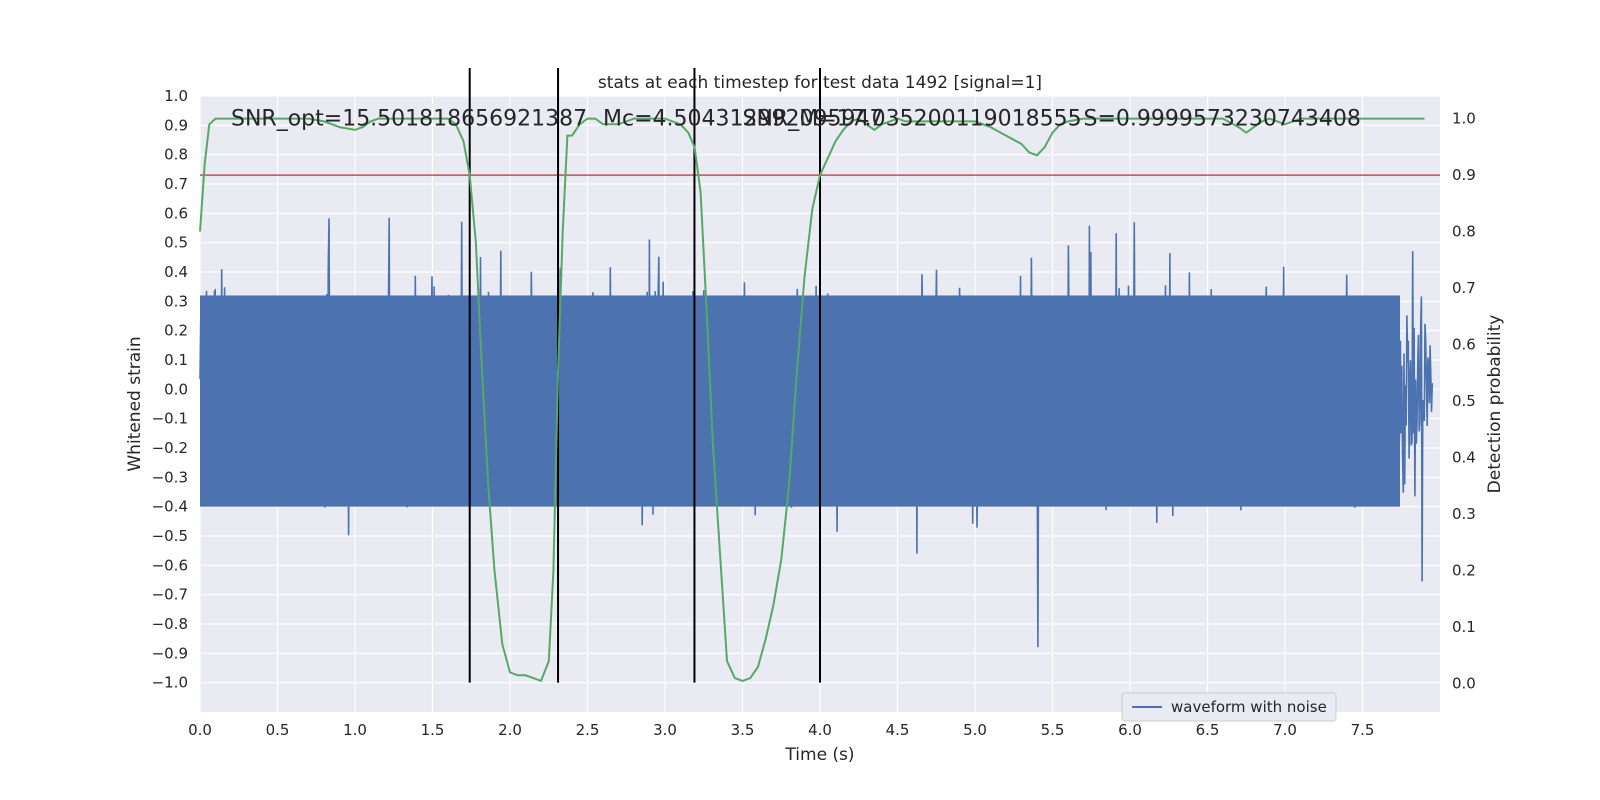 The height and width of the screenshot is (800, 1600). I want to click on x-tick-label: 6.0, so click(1130, 730).